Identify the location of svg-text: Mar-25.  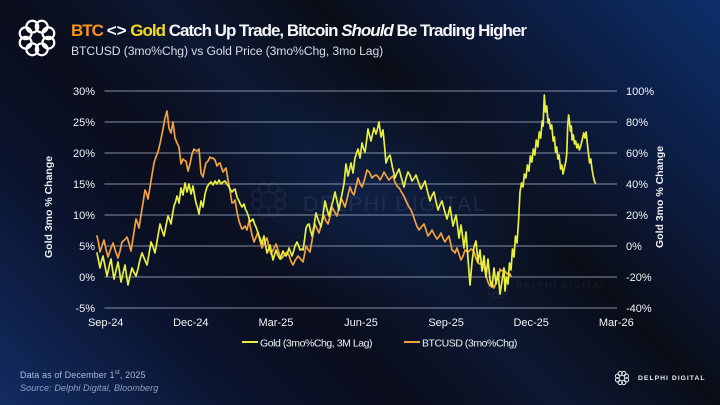
(275, 323).